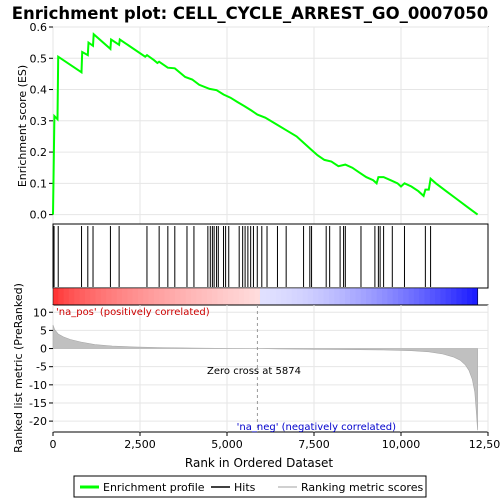  I want to click on negative-correlation-label: 'na_neg' (negatively correlated), so click(316, 427).